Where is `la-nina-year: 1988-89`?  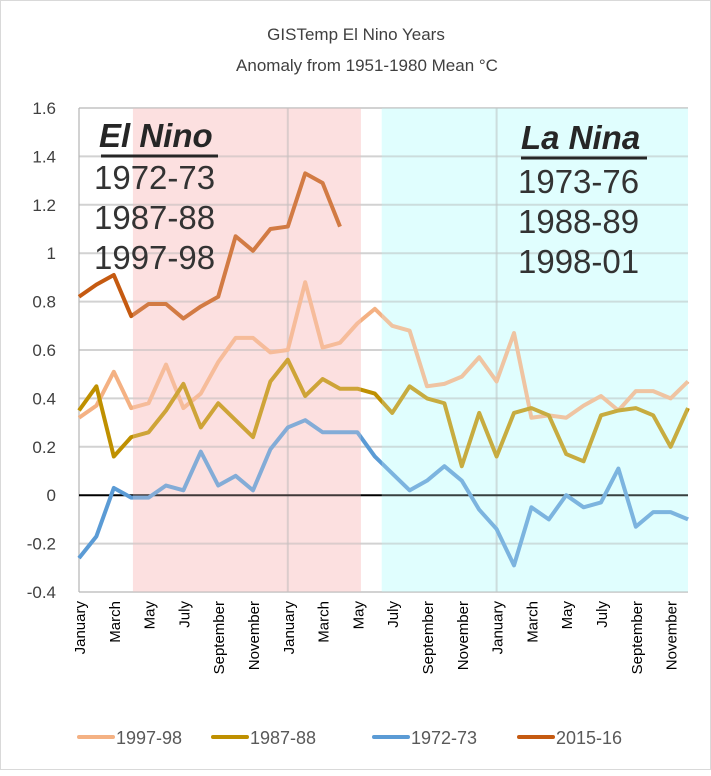 la-nina-year: 1988-89 is located at coordinates (578, 221).